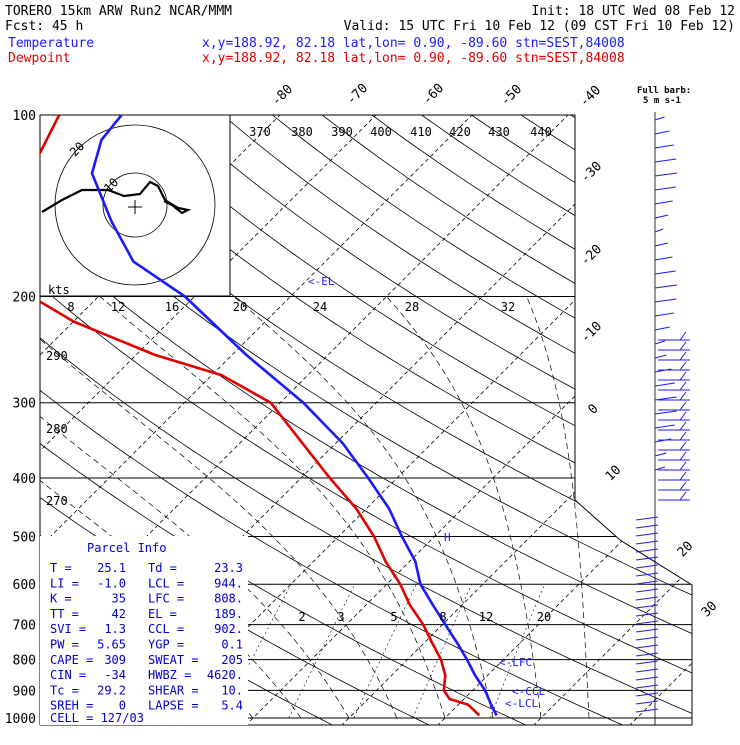 Image resolution: width=740 pixels, height=745 pixels. What do you see at coordinates (433, 94) in the screenshot?
I see `isotherm-label: -60` at bounding box center [433, 94].